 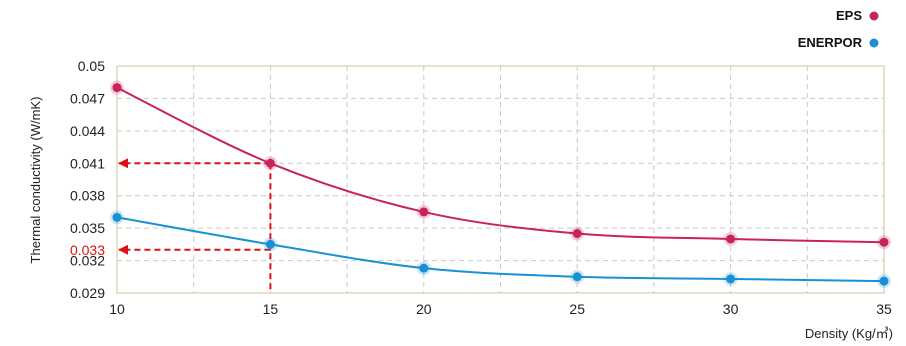 I want to click on y-tick-label: 0.029, so click(x=87, y=293).